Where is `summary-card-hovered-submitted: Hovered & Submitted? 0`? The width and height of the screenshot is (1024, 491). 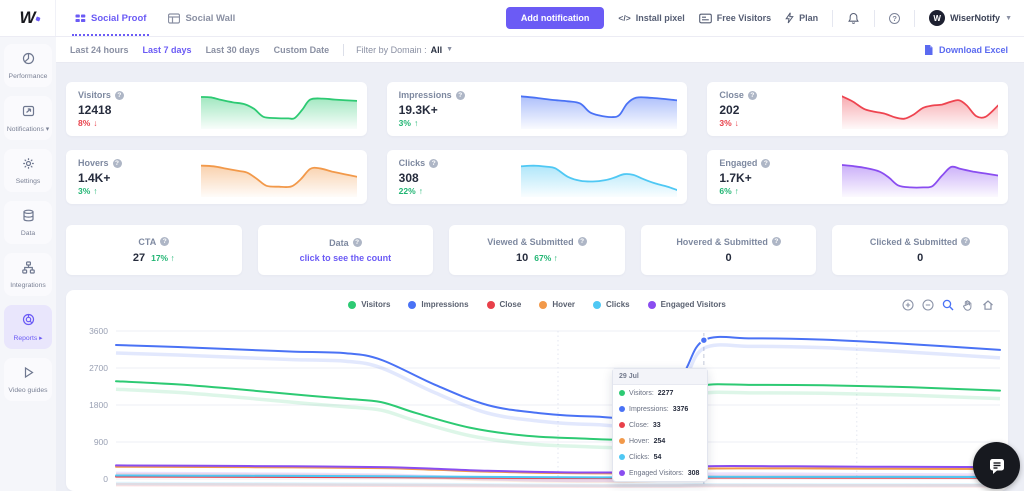
summary-card-hovered-submitted: Hovered & Submitted? 0 is located at coordinates (728, 250).